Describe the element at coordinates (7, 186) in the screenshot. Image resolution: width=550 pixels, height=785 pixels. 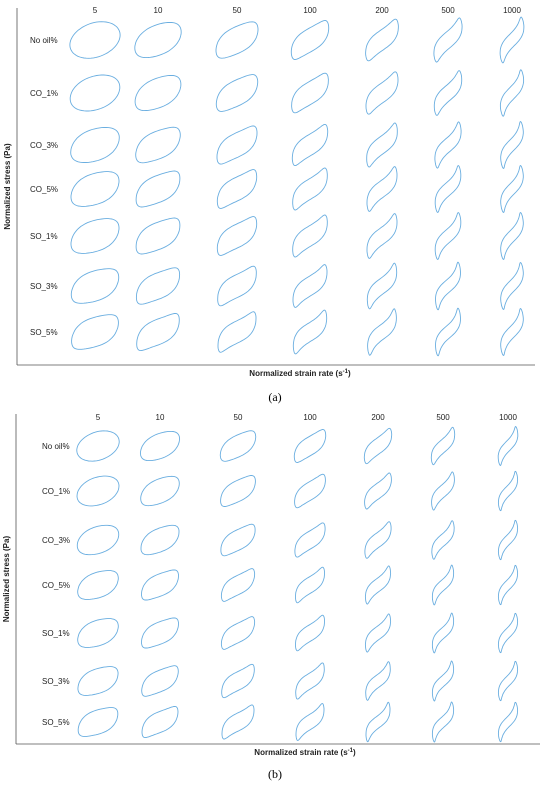
I see `y-axis-title: Normalized stress (Pa)` at that location.